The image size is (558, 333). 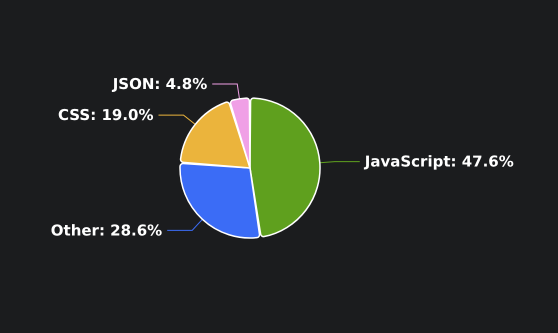 What do you see at coordinates (106, 115) in the screenshot?
I see `slice-label: CSS: 19.0%` at bounding box center [106, 115].